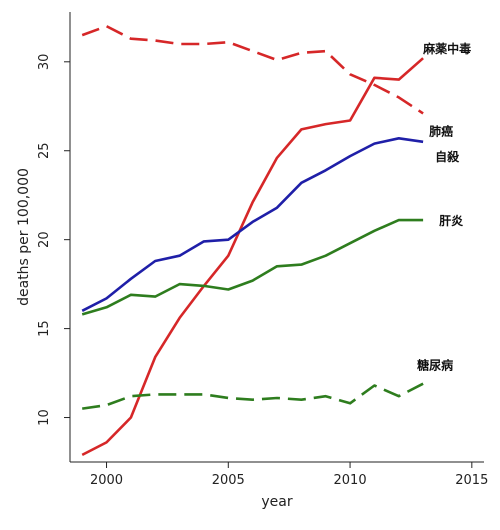 This screenshot has height=530, width=500. I want to click on y-tick-label: 30, so click(44, 62).